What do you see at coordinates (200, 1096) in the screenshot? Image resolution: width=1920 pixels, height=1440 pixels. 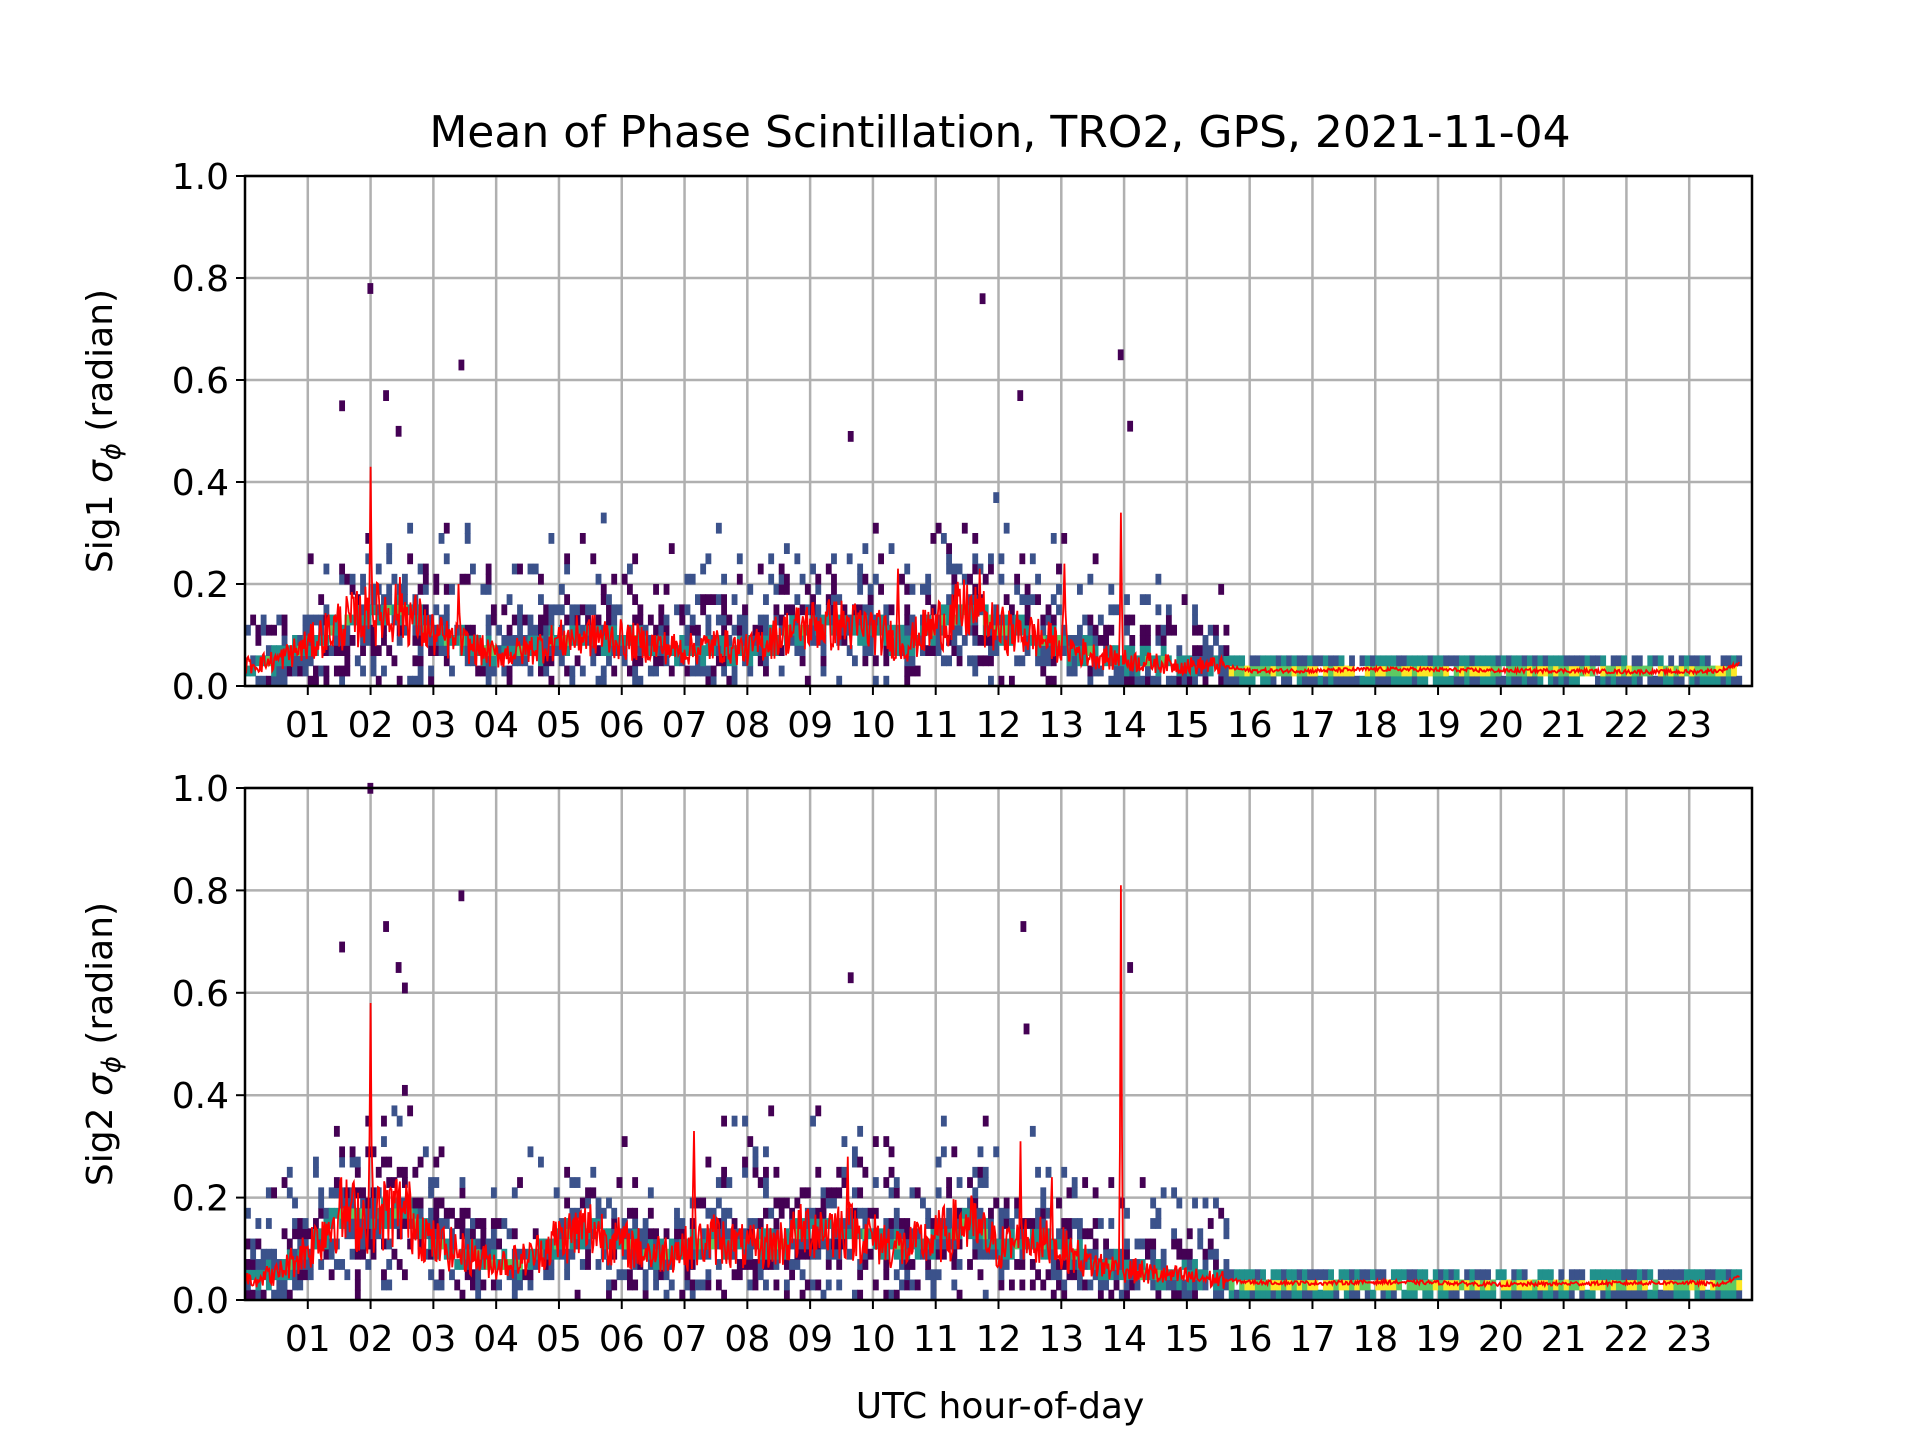 I see `y-tick-label: 0.4` at bounding box center [200, 1096].